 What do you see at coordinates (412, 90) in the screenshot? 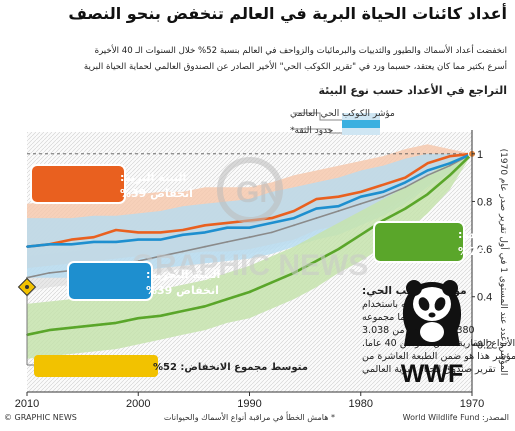
I see `section-title: التراجع في الأعداد حسب نوع البيئة` at bounding box center [412, 90].